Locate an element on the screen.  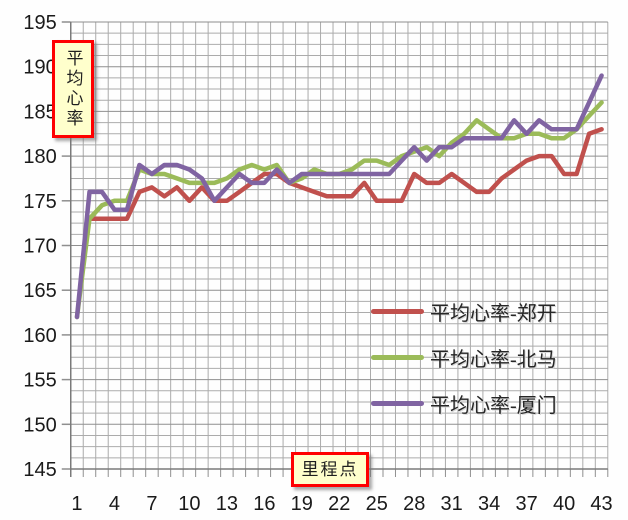
x-axis-title: 里程点 is located at coordinates (330, 469).